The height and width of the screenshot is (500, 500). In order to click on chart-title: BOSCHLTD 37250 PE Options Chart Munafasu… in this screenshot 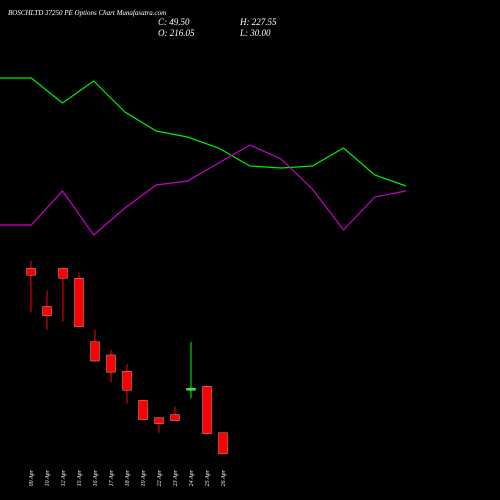, I will do `click(87, 13)`.